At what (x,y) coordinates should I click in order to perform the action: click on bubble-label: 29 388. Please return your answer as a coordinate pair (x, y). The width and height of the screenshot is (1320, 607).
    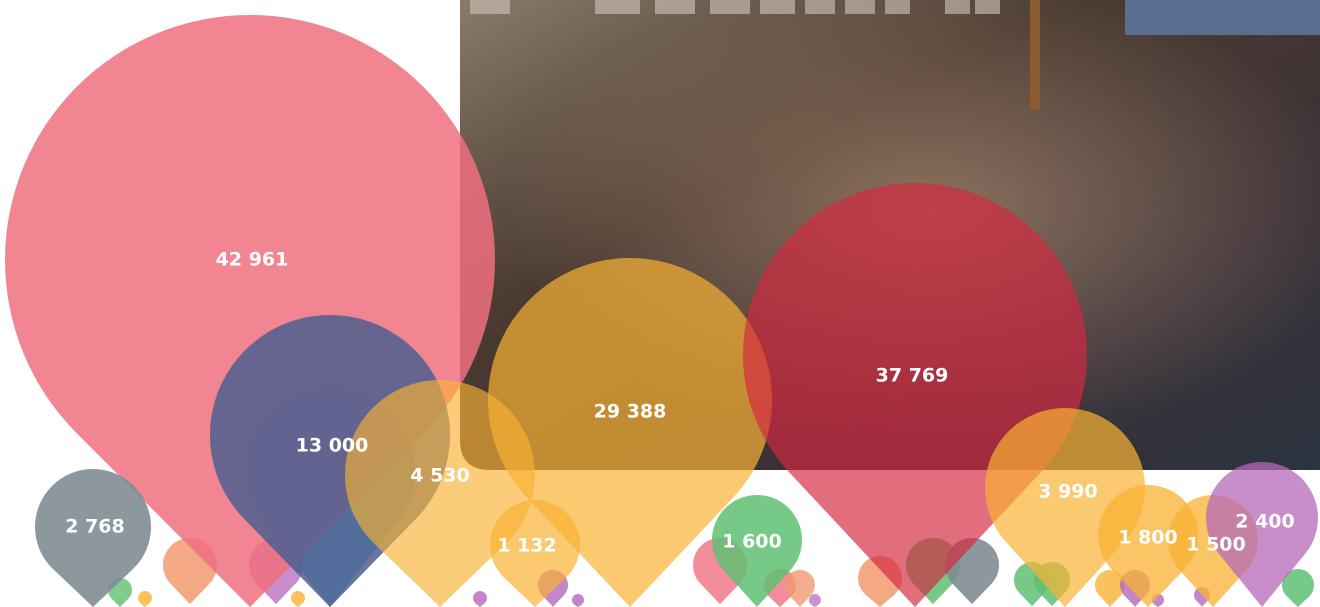
    Looking at the image, I should click on (630, 412).